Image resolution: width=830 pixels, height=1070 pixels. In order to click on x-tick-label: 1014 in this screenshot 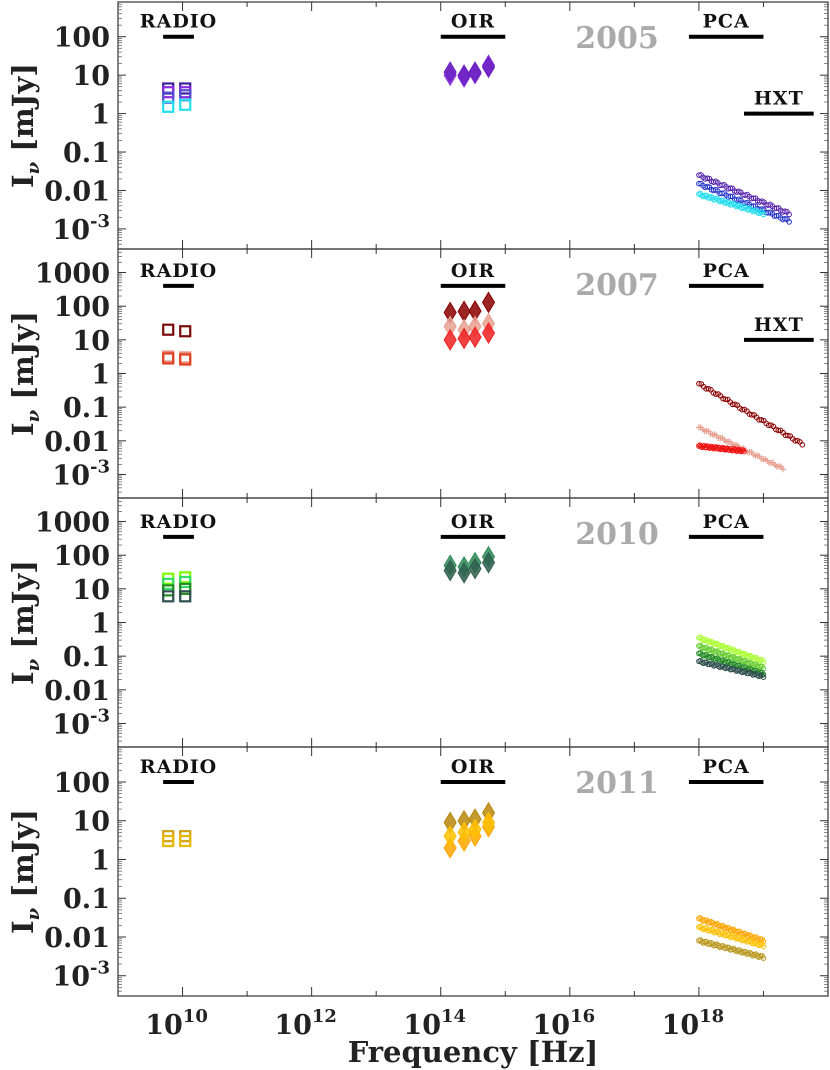, I will do `click(434, 1023)`.